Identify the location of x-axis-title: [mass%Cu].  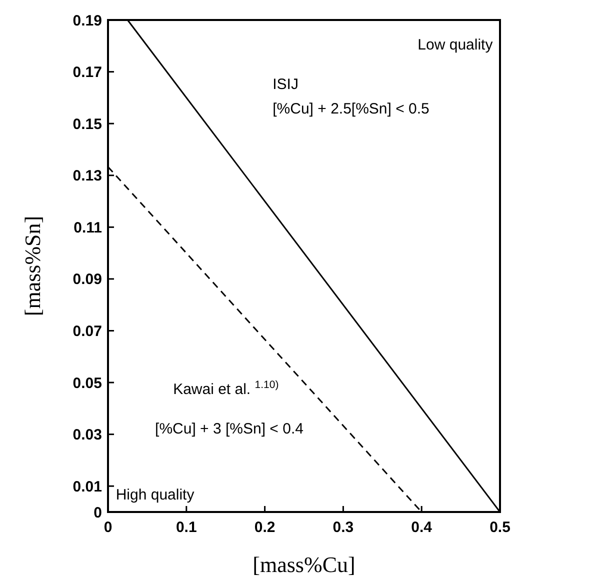
(304, 564).